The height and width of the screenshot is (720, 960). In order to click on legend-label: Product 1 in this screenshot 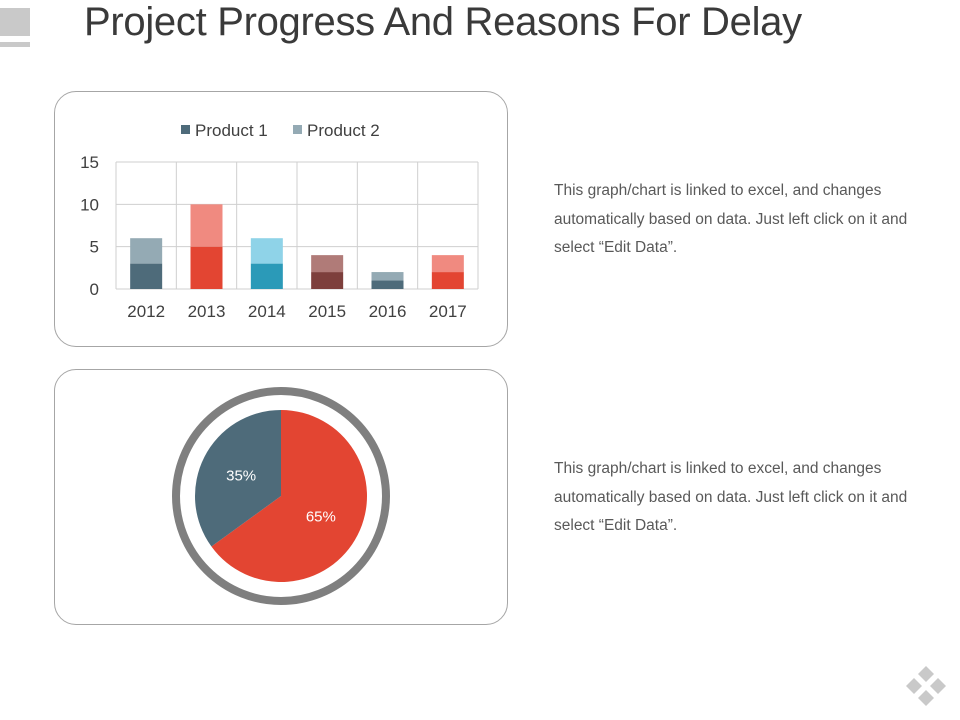, I will do `click(231, 130)`.